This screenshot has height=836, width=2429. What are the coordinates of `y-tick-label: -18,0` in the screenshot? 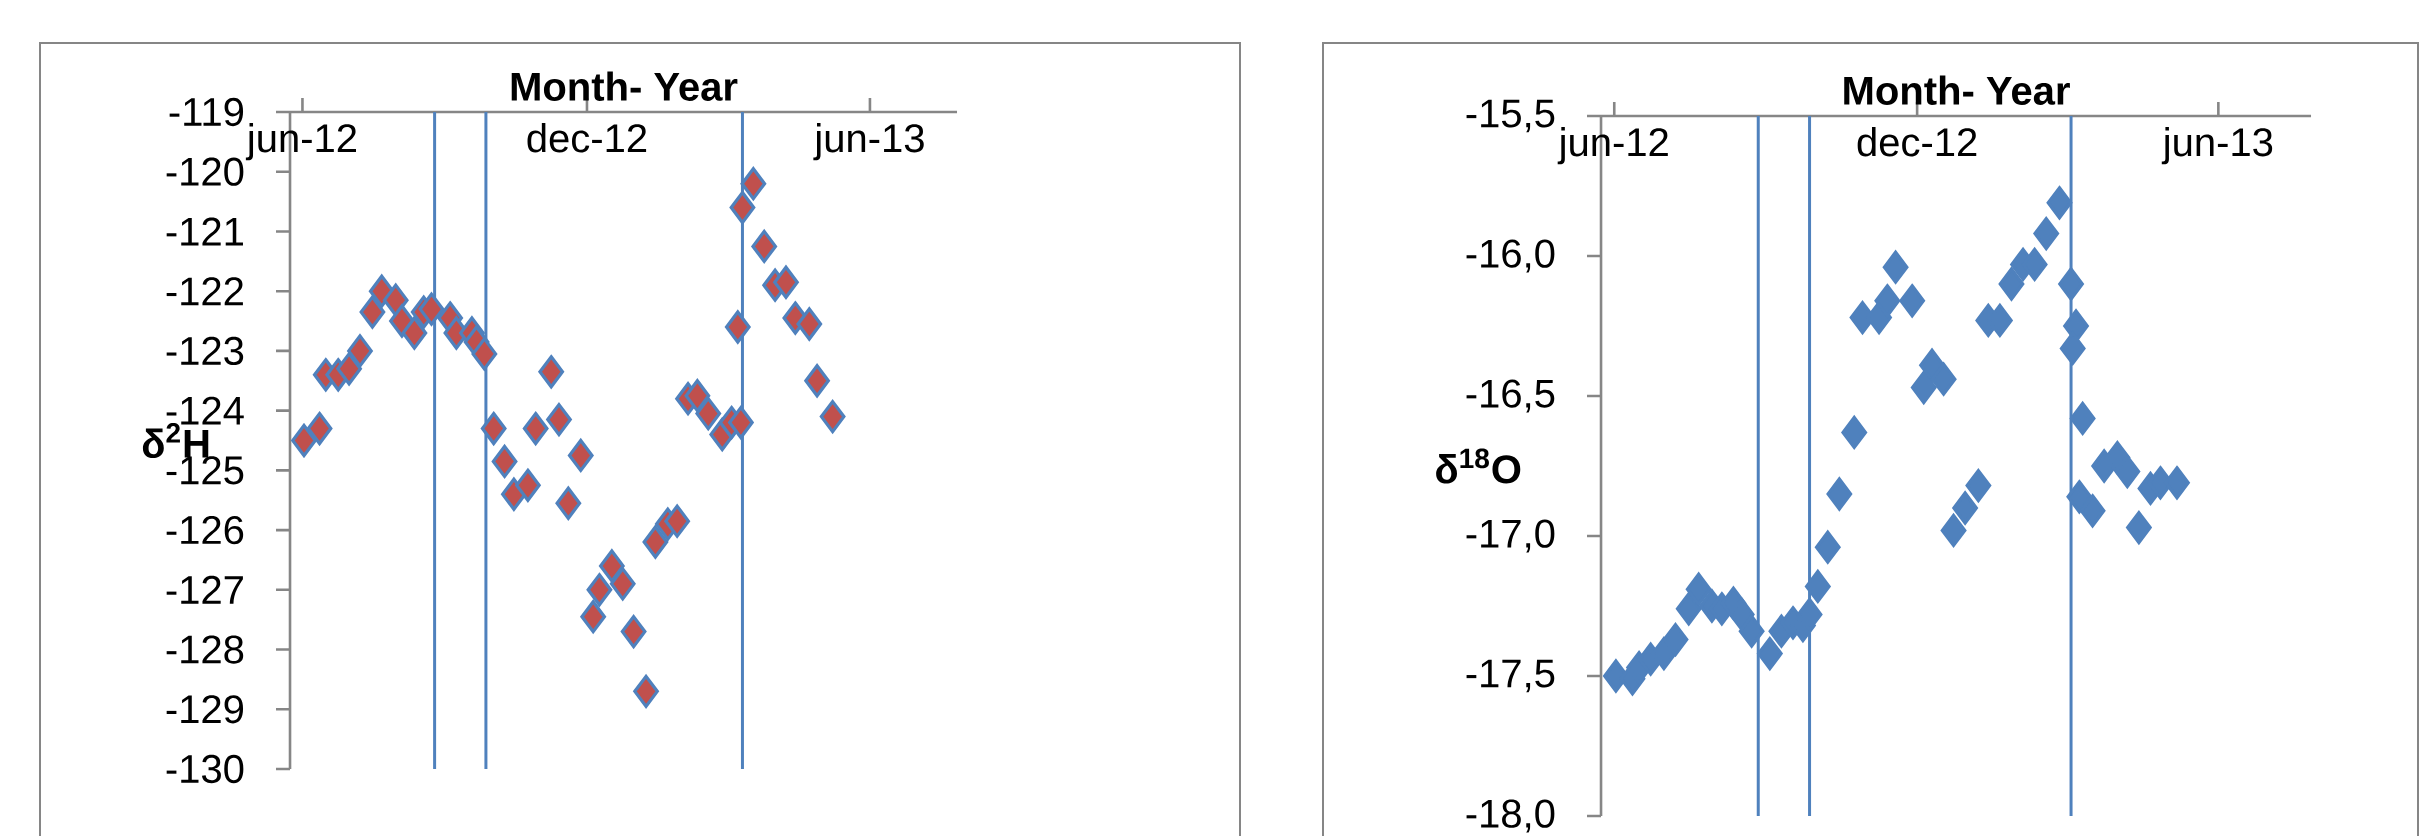 It's located at (1510, 816).